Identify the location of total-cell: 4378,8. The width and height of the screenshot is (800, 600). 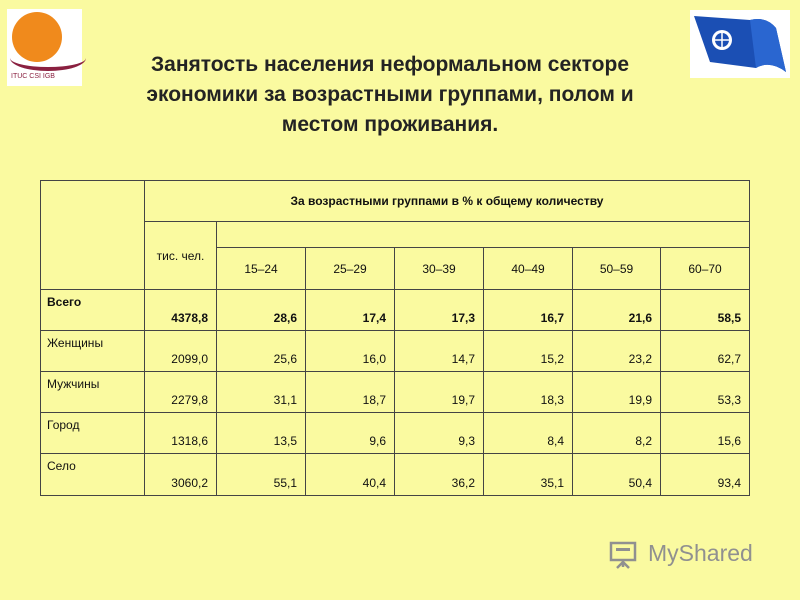
(180, 310).